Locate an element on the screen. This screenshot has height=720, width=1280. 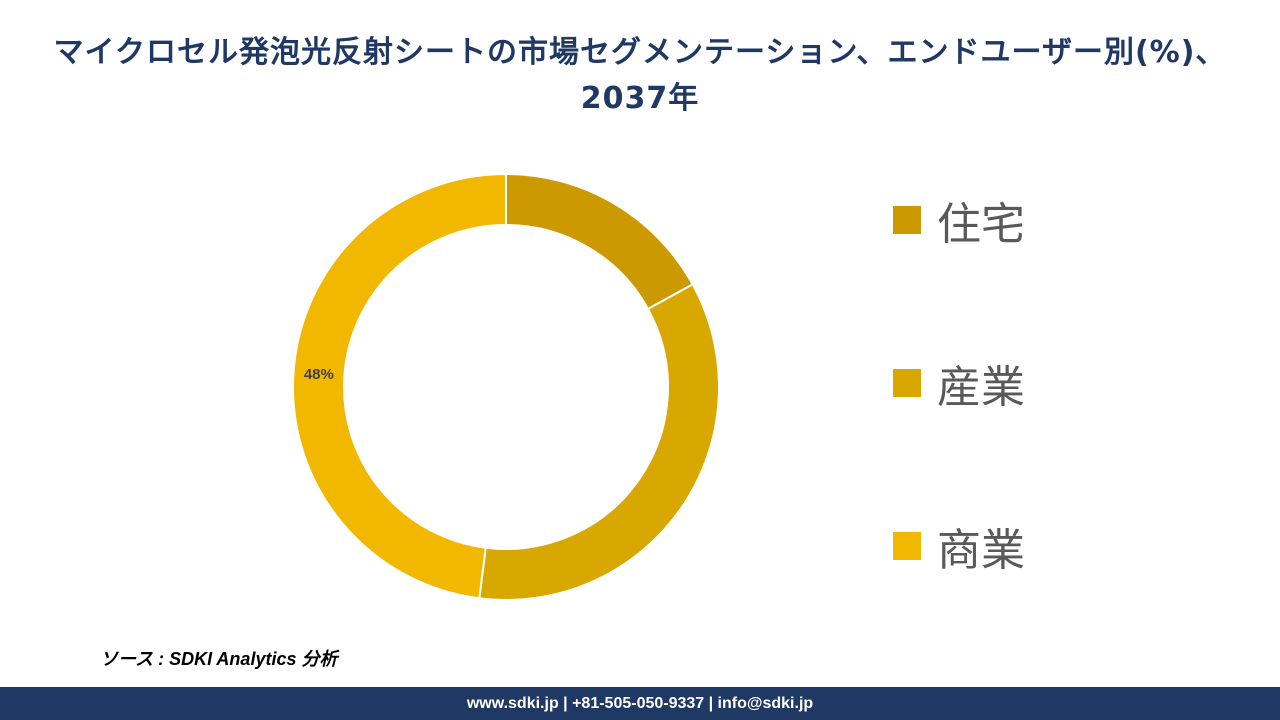
source-note: ソース : SDKI Analytics 分析 is located at coordinates (219, 659).